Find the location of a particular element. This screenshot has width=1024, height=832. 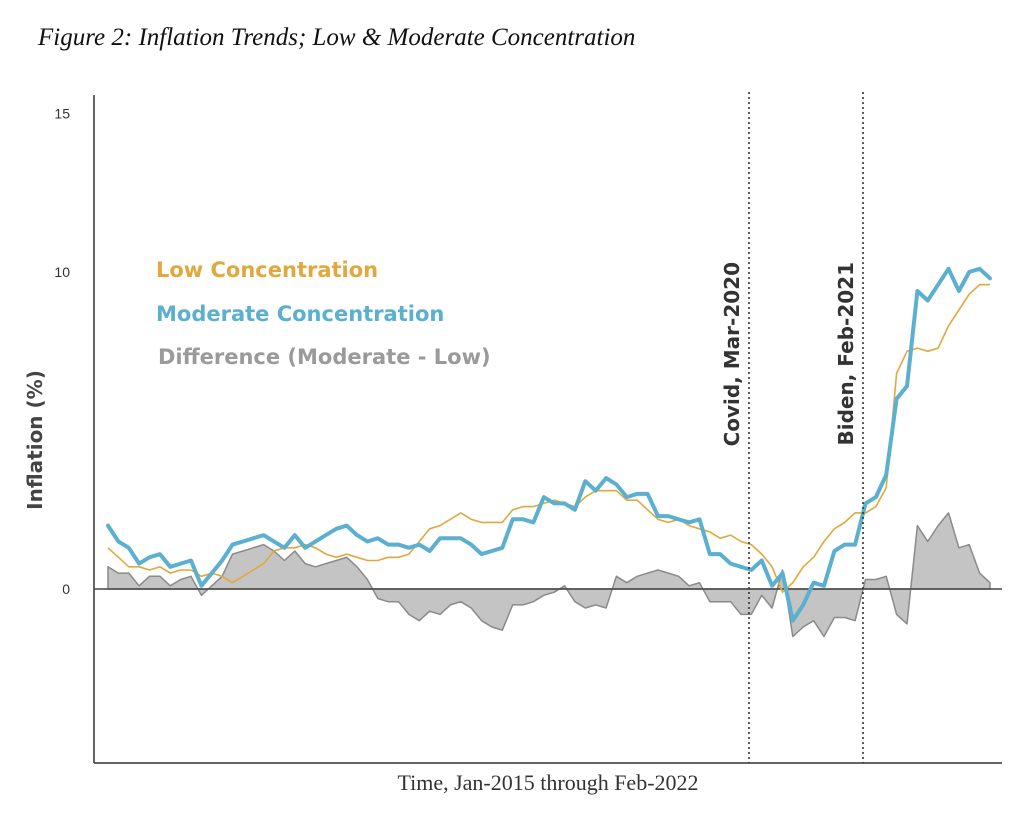

legend-difference: Difference (Moderate - Low) is located at coordinates (324, 357).